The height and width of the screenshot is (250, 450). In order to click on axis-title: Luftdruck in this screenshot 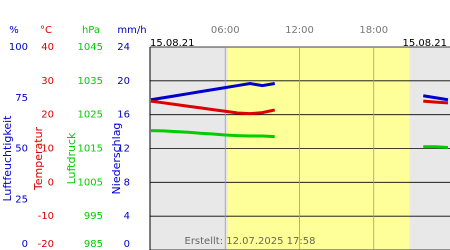, I will do `click(71, 158)`.